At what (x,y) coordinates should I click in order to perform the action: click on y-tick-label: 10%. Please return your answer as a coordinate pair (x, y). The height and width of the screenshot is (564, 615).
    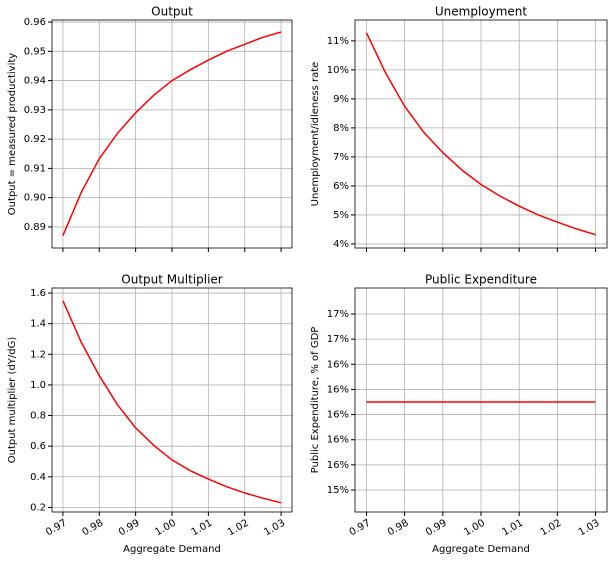
    Looking at the image, I should click on (338, 70).